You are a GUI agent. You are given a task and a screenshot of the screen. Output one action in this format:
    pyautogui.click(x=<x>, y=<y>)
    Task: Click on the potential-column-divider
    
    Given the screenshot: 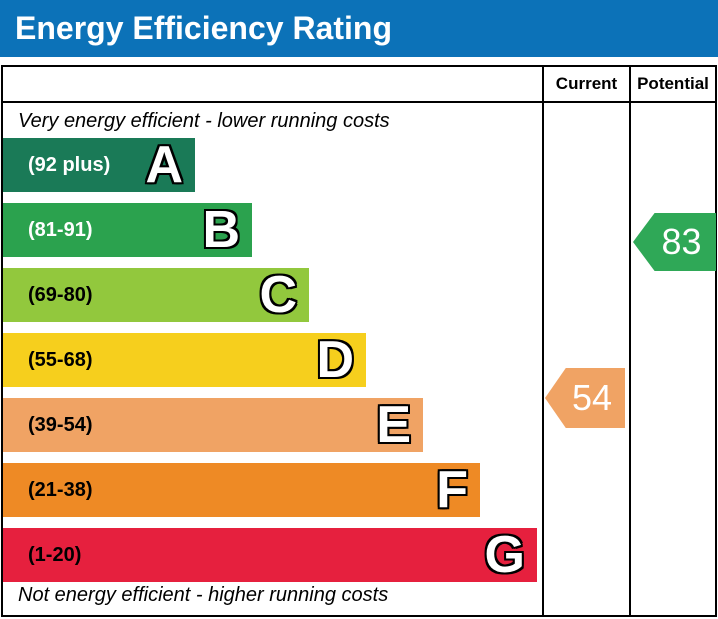 What is the action you would take?
    pyautogui.click(x=630, y=341)
    